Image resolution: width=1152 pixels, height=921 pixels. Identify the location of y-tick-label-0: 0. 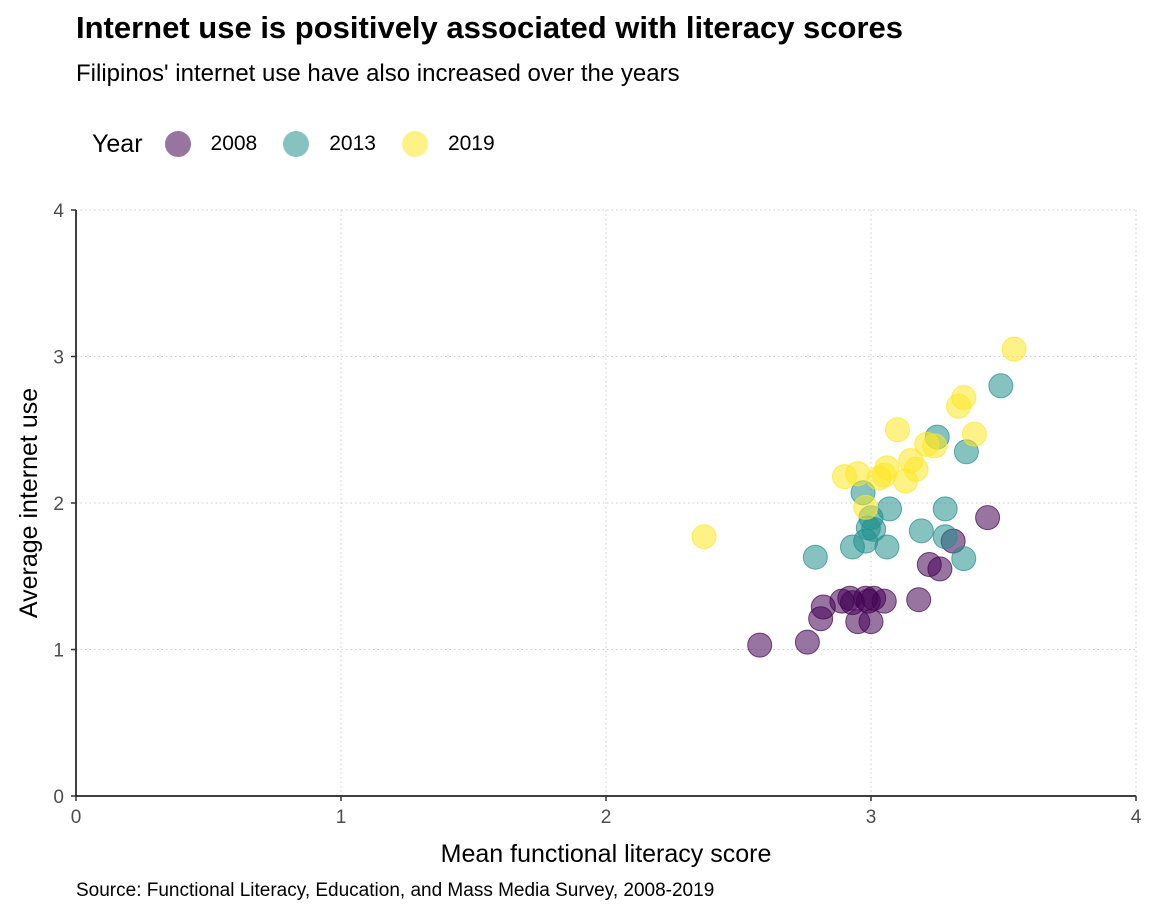
(58, 797).